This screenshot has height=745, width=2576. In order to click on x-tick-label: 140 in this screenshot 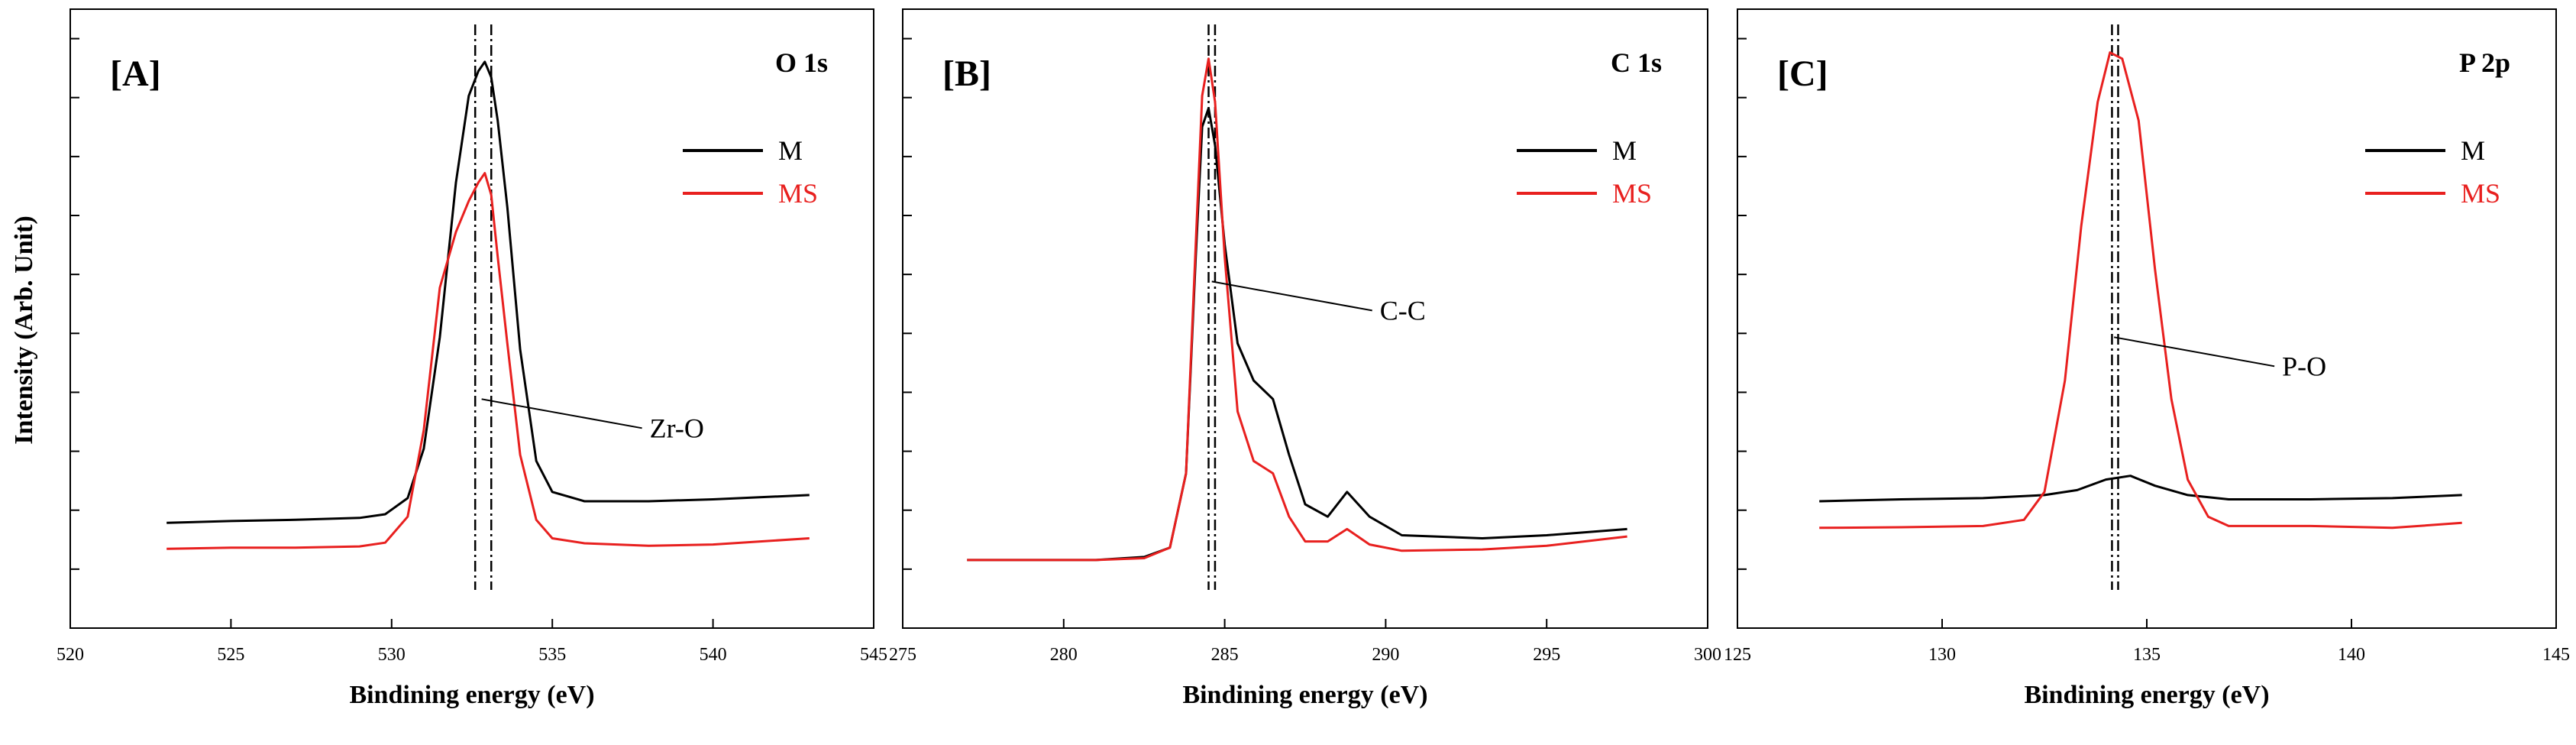, I will do `click(2351, 655)`.